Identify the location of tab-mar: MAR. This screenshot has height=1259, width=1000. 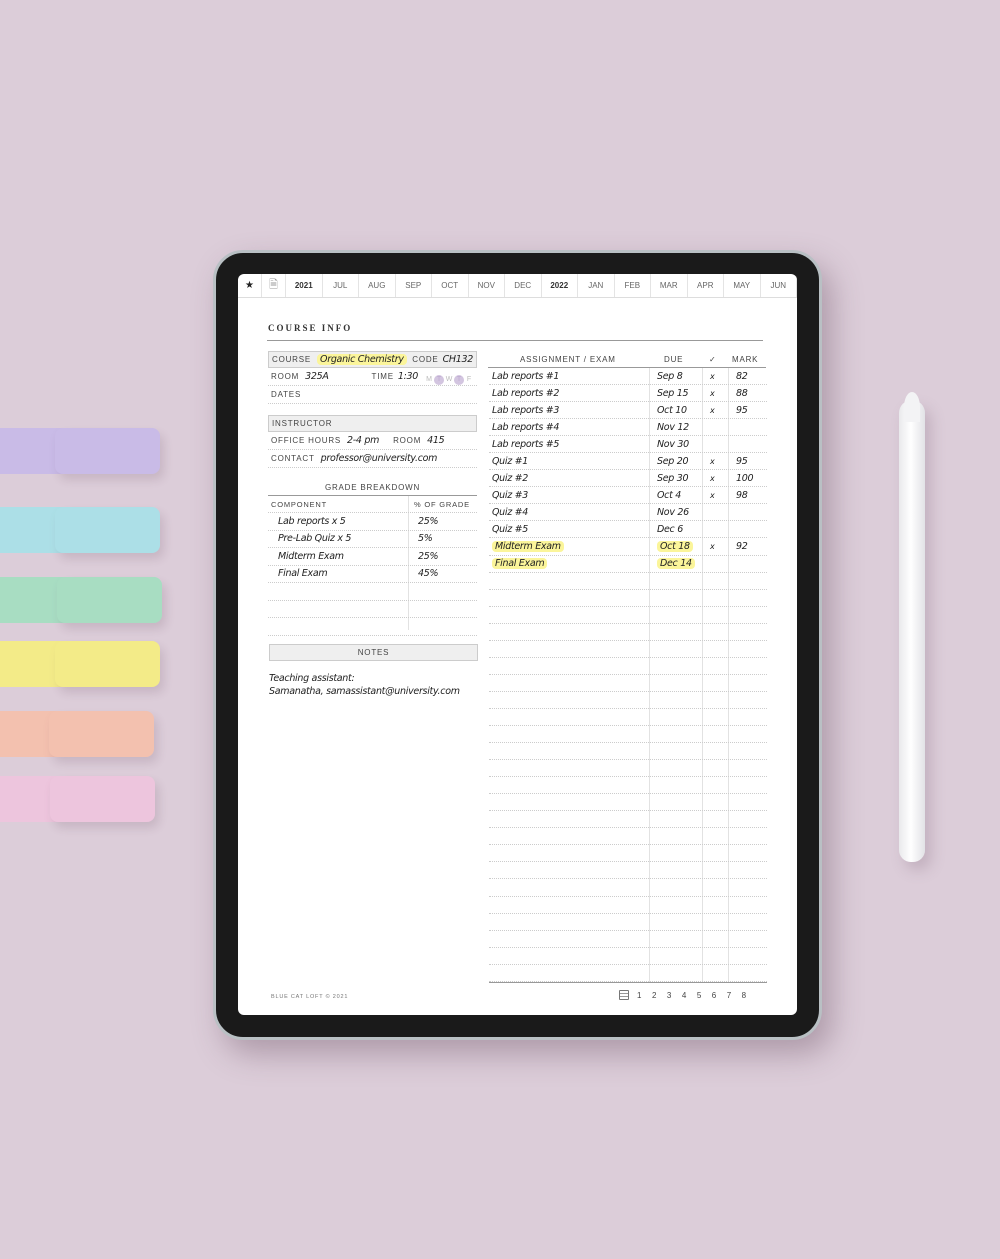
(669, 285).